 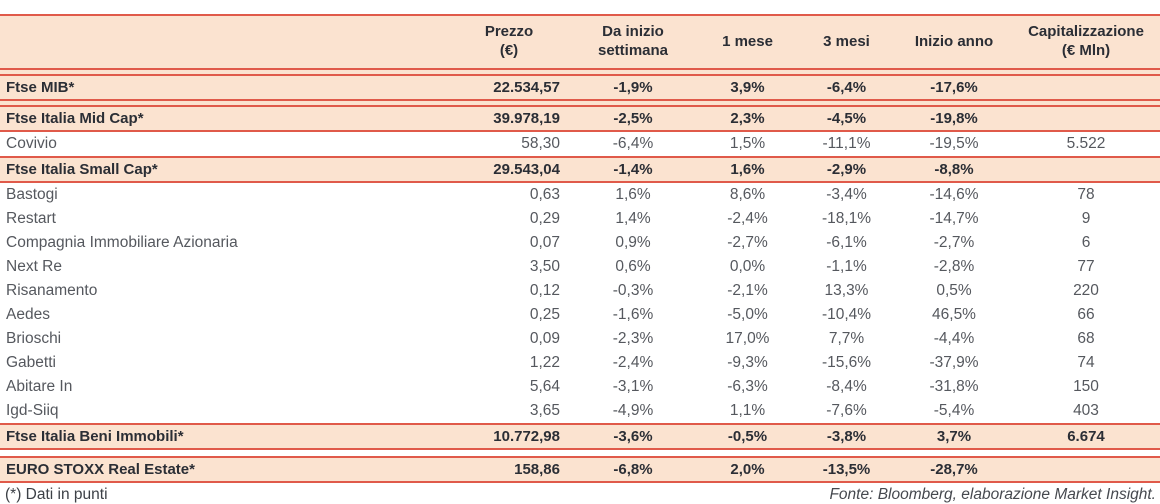 What do you see at coordinates (747, 194) in the screenshot?
I see `cell-mese1: 8,6%` at bounding box center [747, 194].